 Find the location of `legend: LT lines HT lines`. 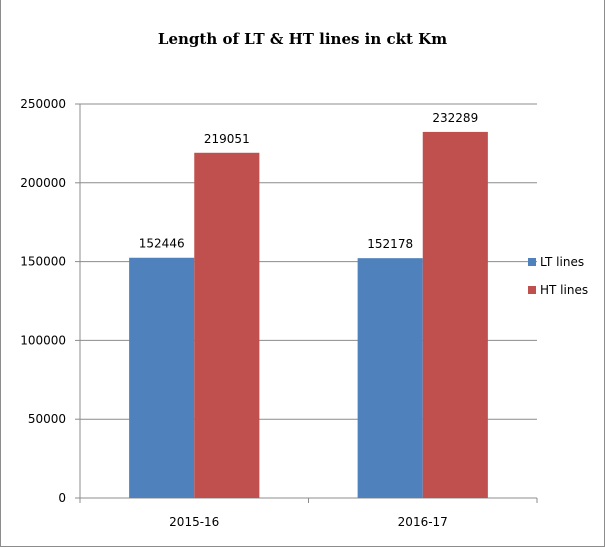

legend: LT lines HT lines is located at coordinates (558, 283).